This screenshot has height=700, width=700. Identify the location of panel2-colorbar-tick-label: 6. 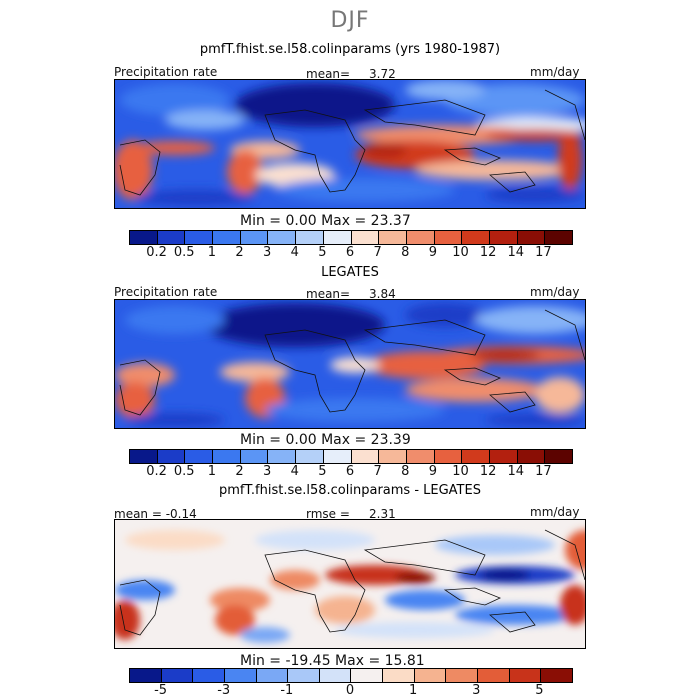
(350, 471).